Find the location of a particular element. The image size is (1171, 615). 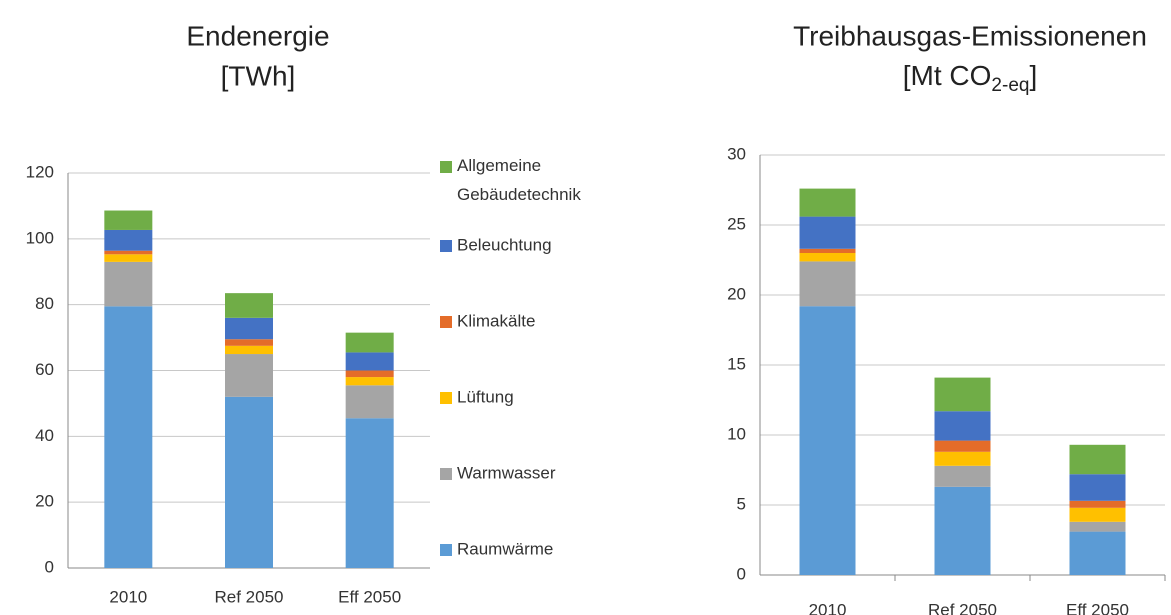

chart-subtitle: [Mt CO2-eq] is located at coordinates (970, 78).